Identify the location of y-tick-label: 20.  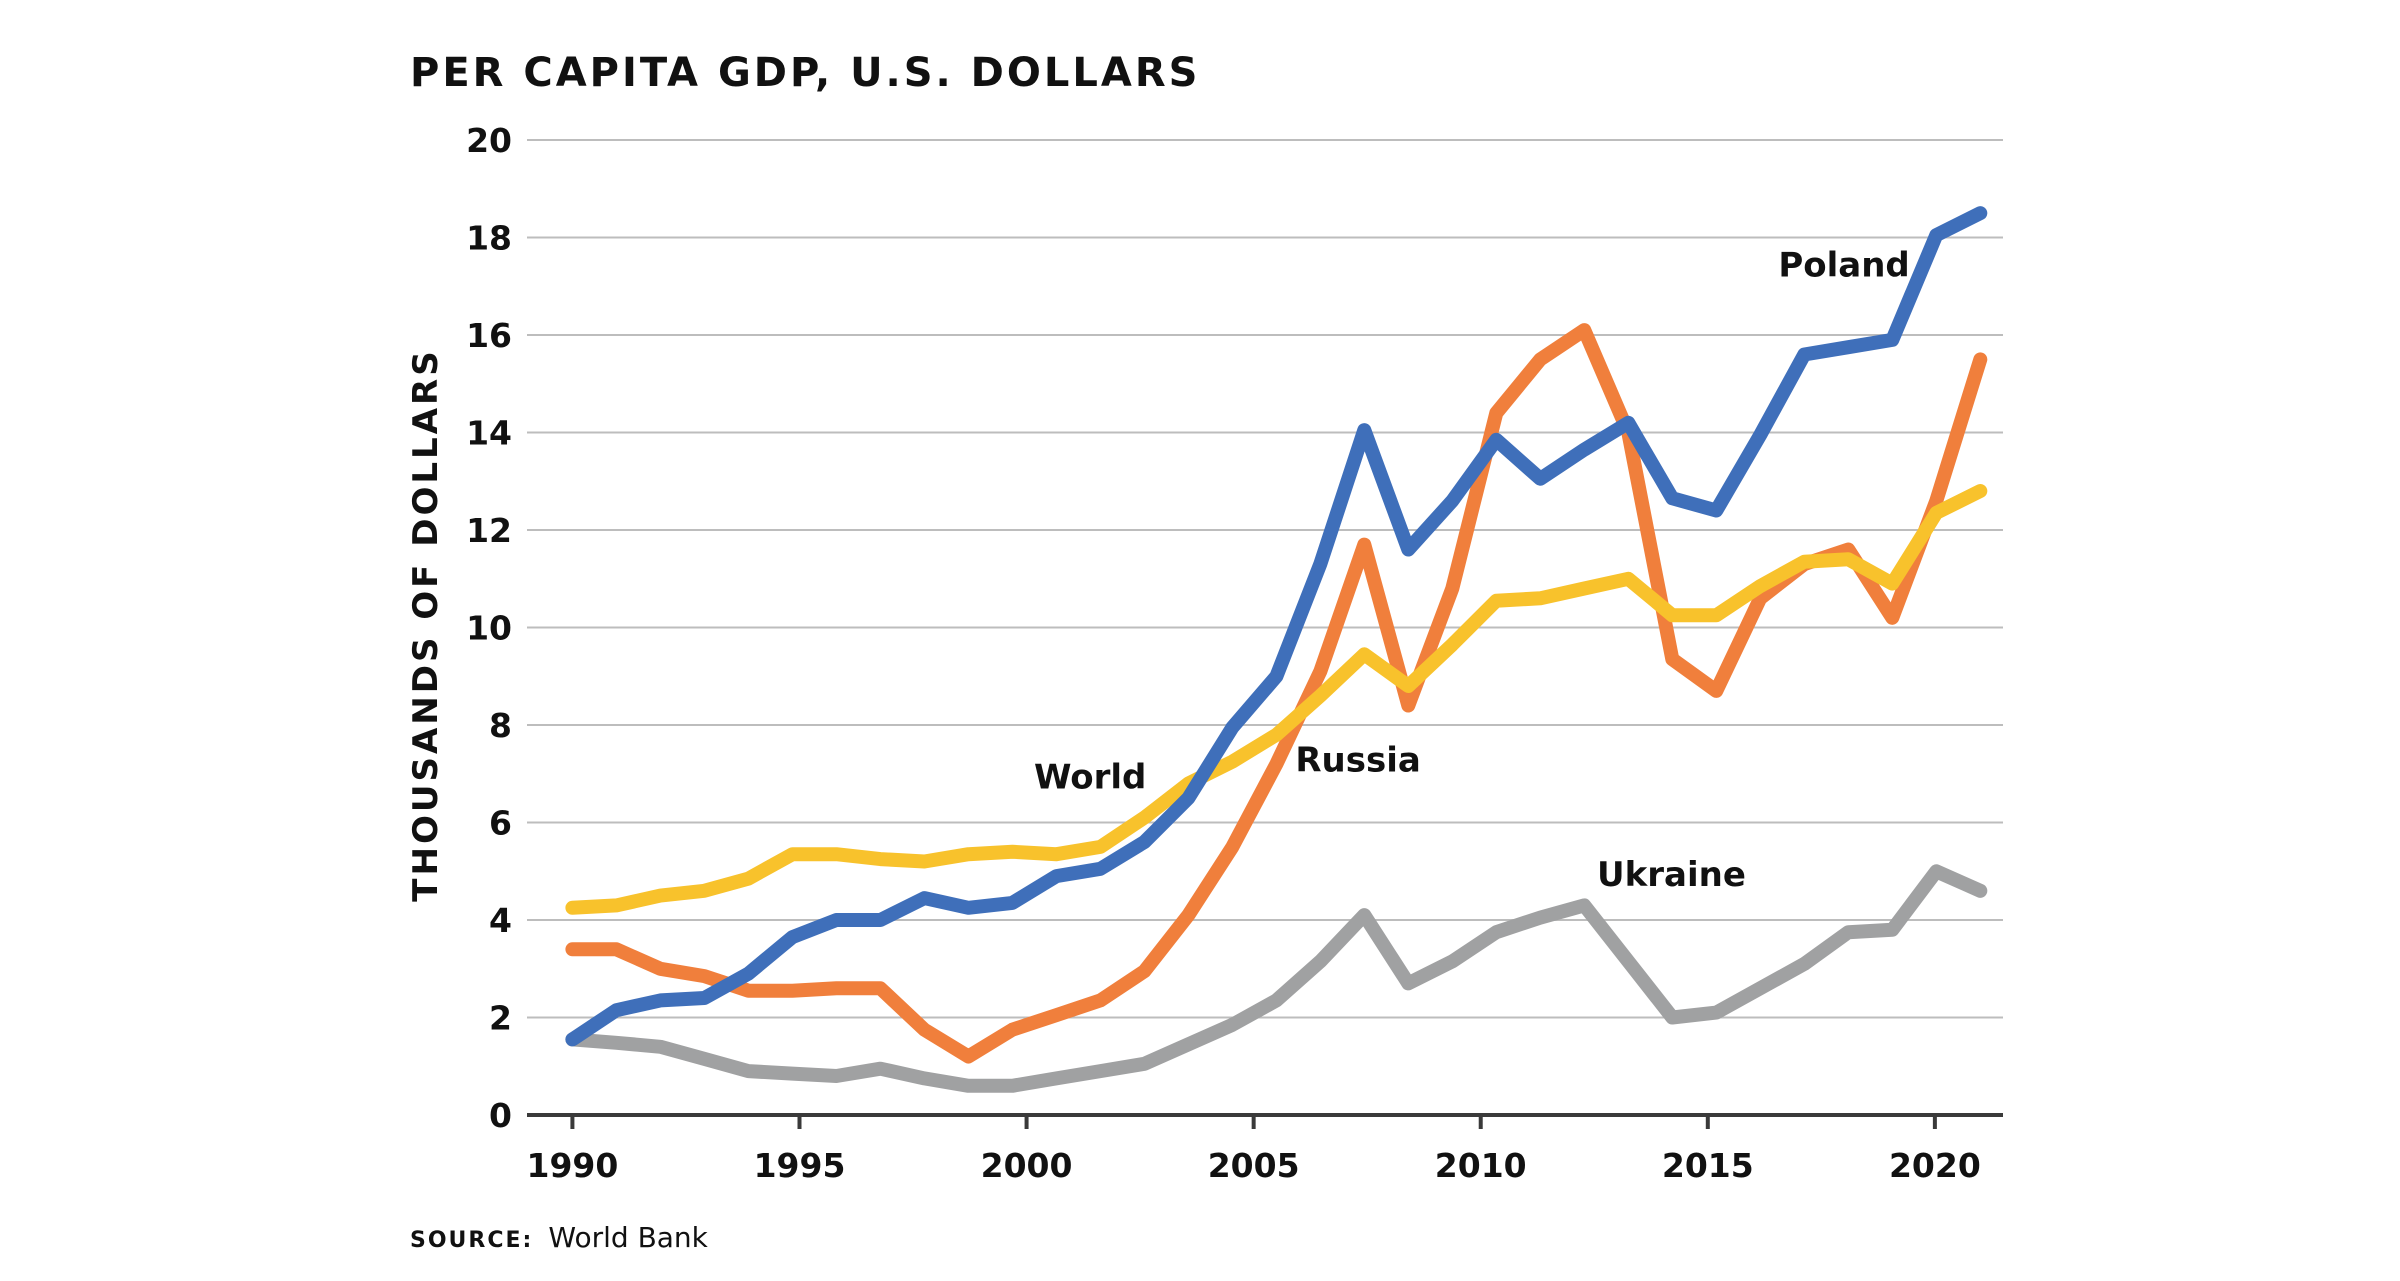
(489, 140).